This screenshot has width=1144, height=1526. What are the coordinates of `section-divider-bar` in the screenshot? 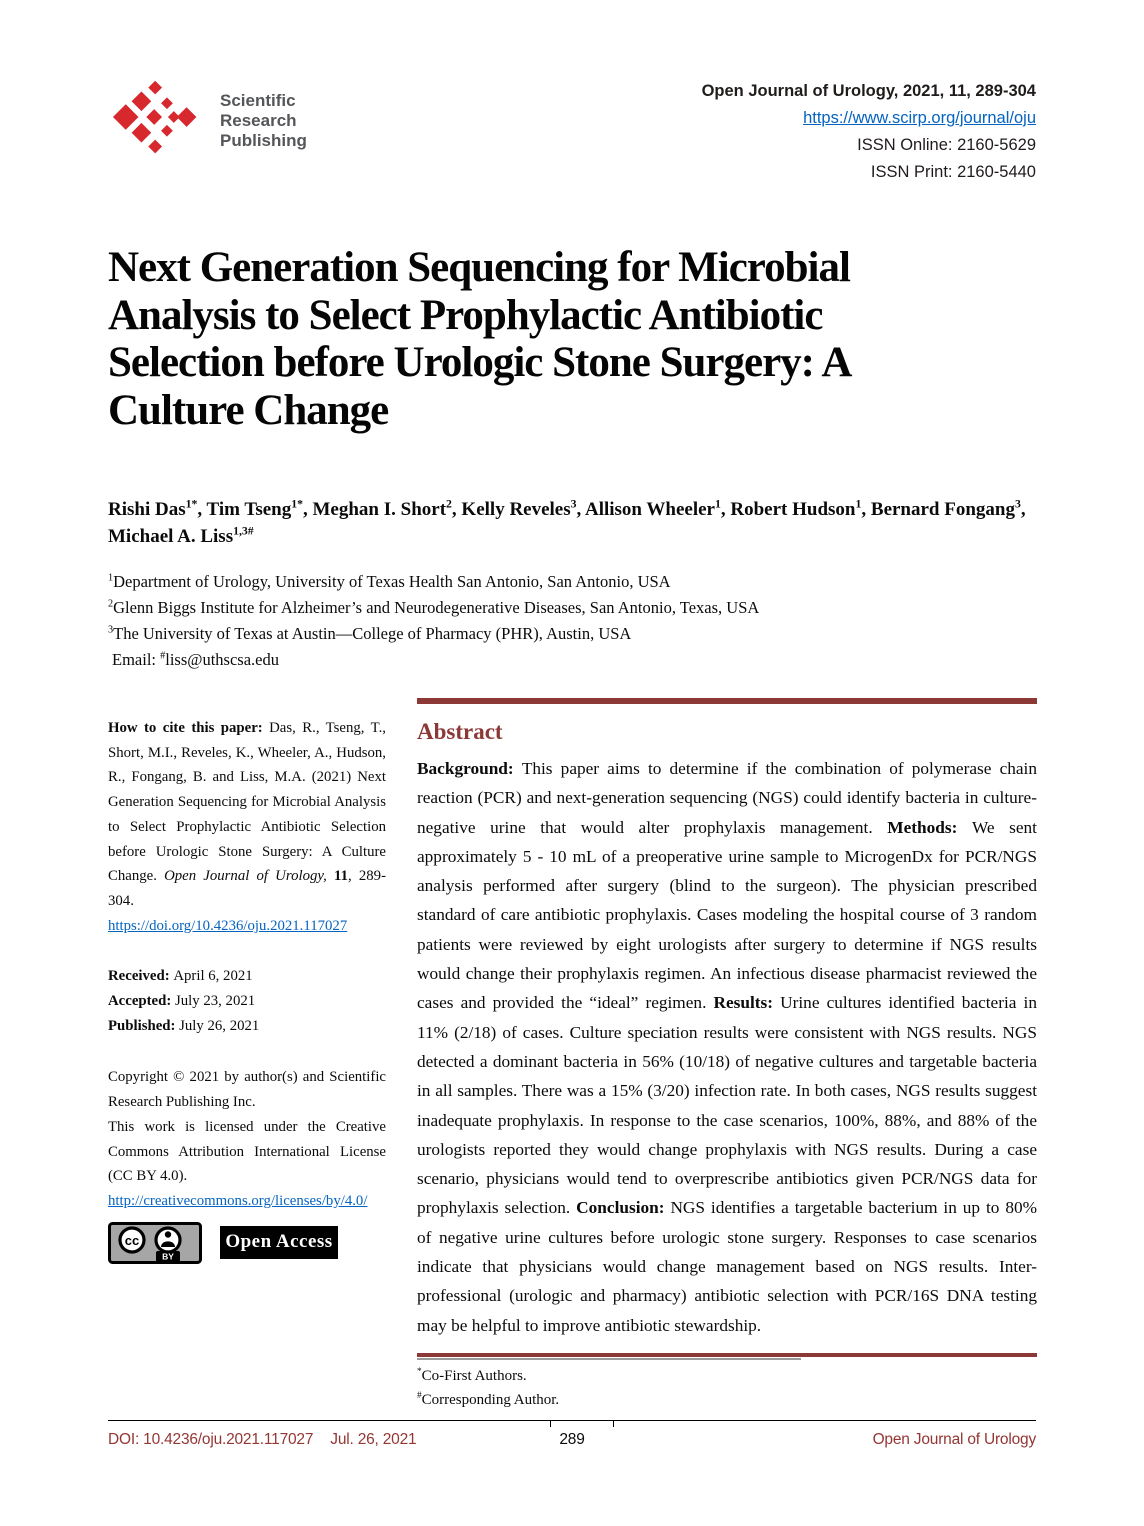 It's located at (727, 701).